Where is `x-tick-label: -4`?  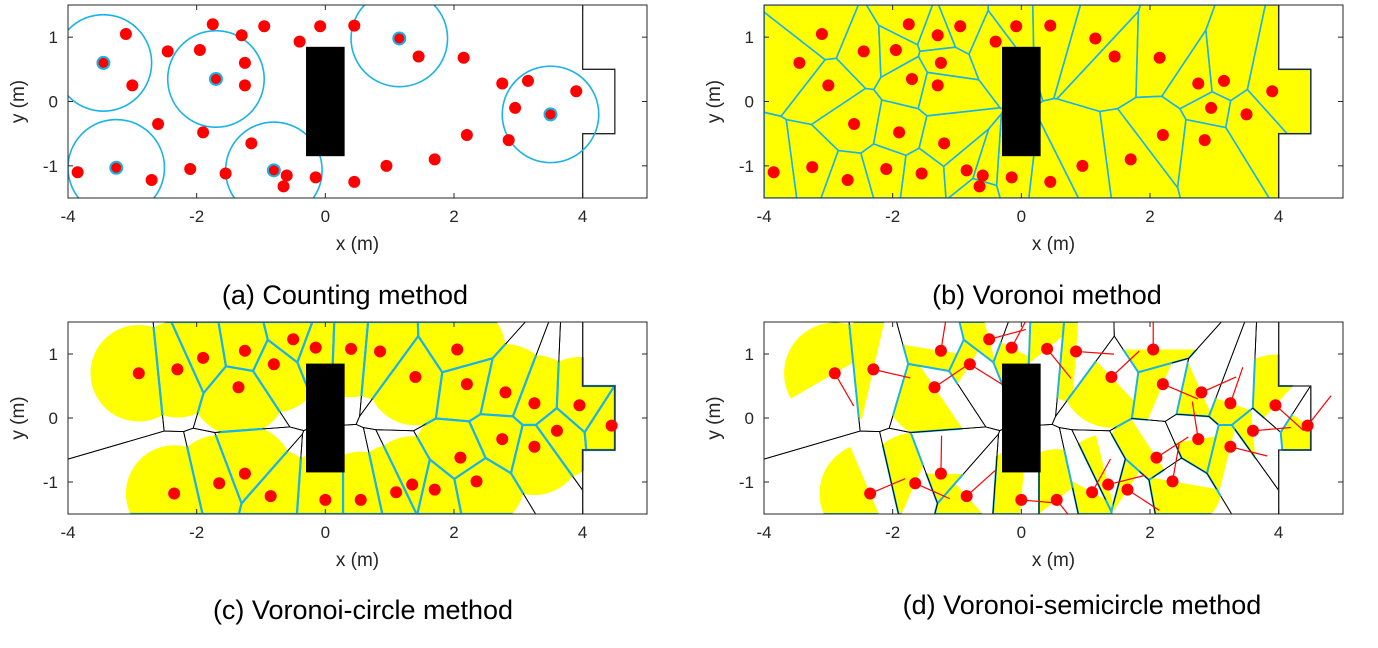 x-tick-label: -4 is located at coordinates (67, 532).